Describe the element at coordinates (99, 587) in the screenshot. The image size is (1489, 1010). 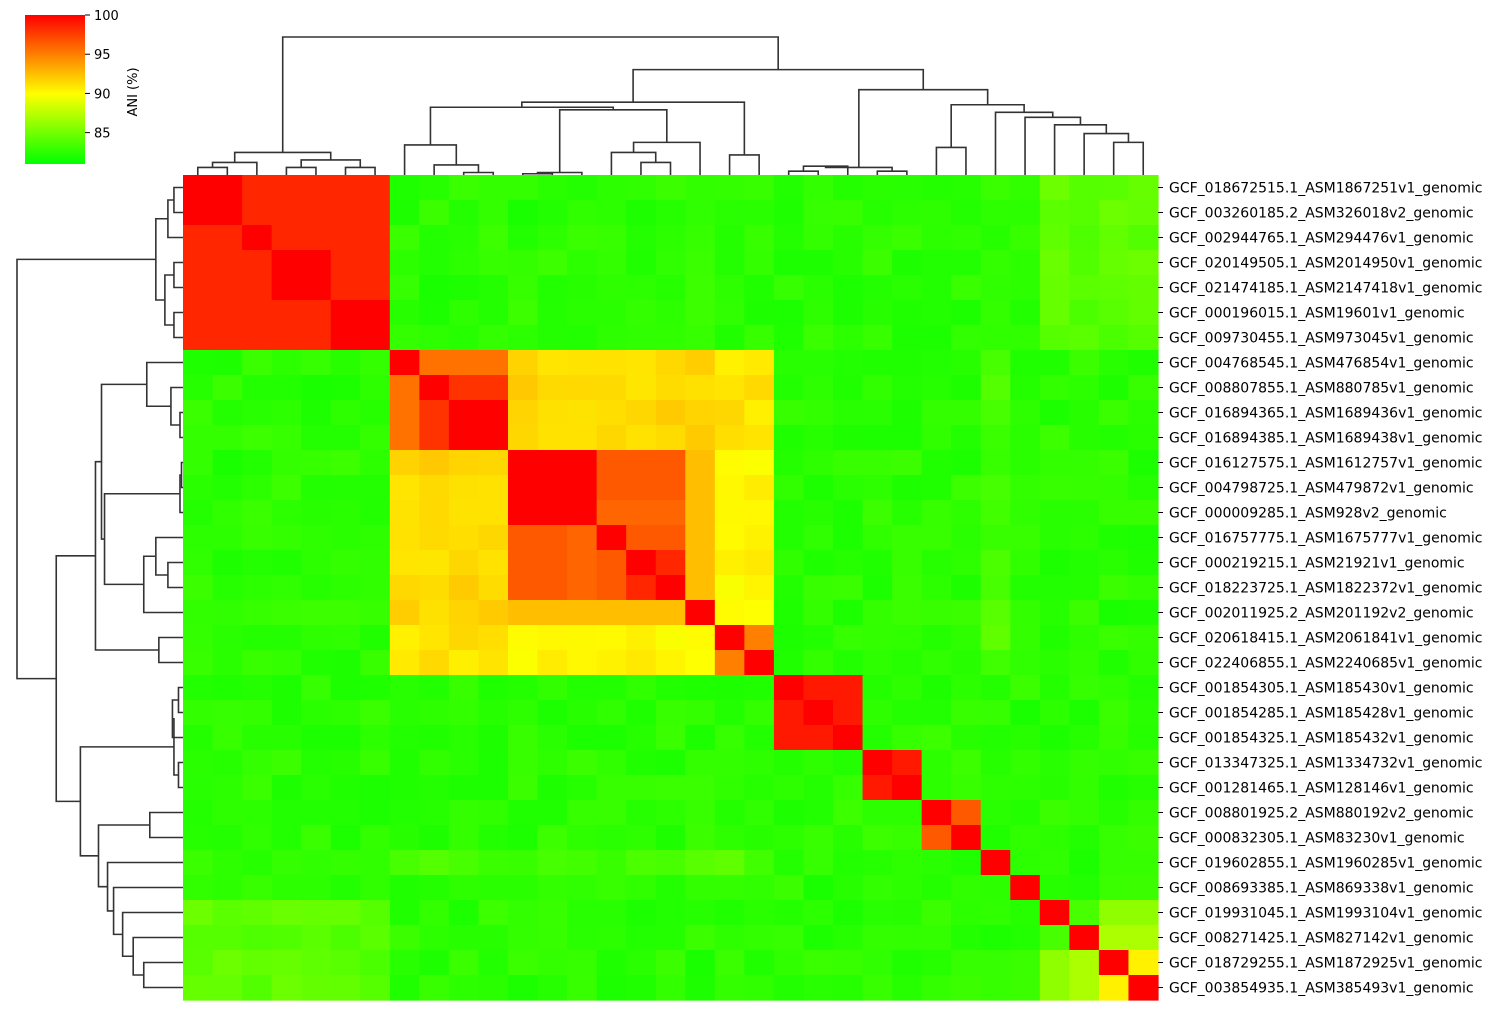
I see `row-dendrogram` at that location.